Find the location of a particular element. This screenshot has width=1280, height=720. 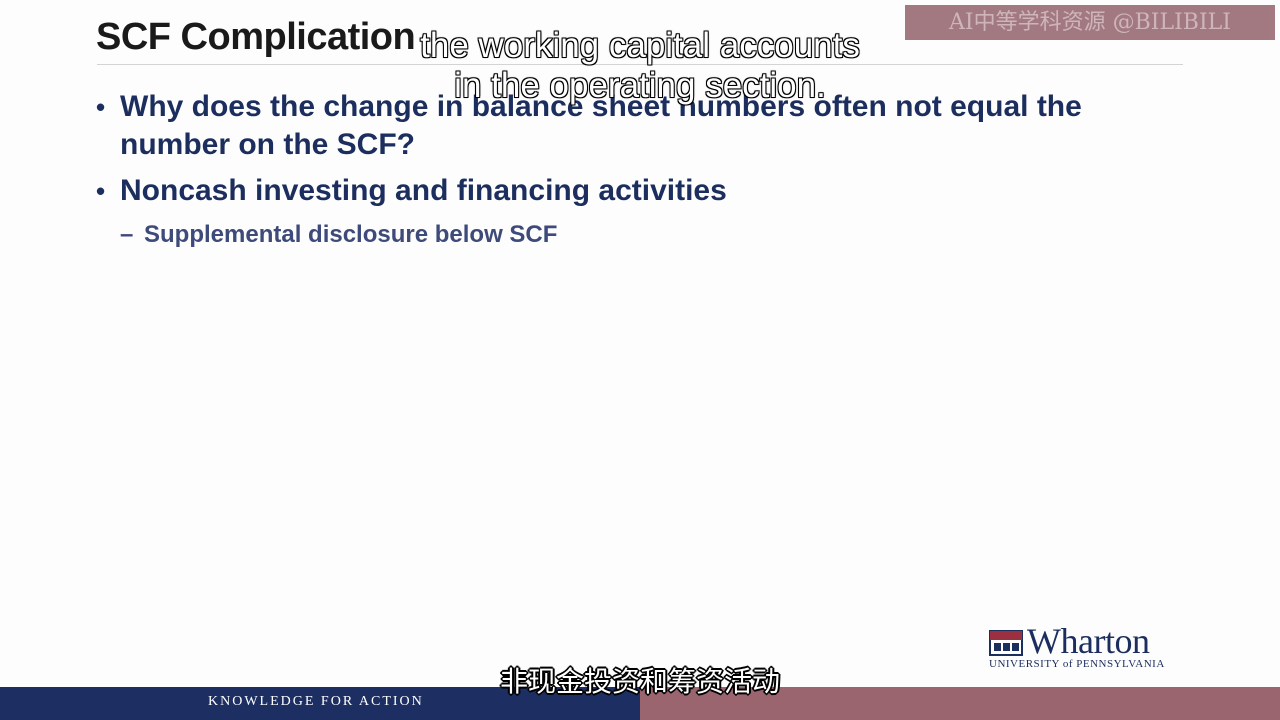

footer-bar-maroon is located at coordinates (960, 703).